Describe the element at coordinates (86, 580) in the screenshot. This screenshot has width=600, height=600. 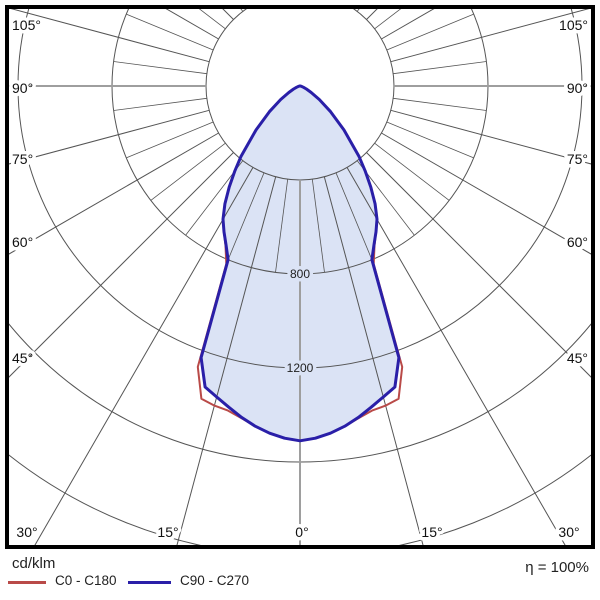
I see `legend-label-c0-c180: C0 - C180` at that location.